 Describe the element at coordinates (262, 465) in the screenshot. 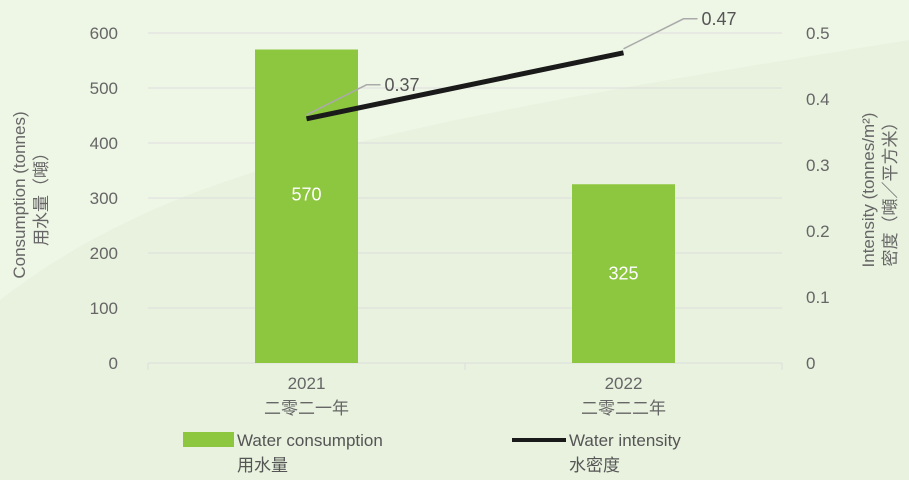

I see `legend-bar-label-zh: 用水量` at that location.